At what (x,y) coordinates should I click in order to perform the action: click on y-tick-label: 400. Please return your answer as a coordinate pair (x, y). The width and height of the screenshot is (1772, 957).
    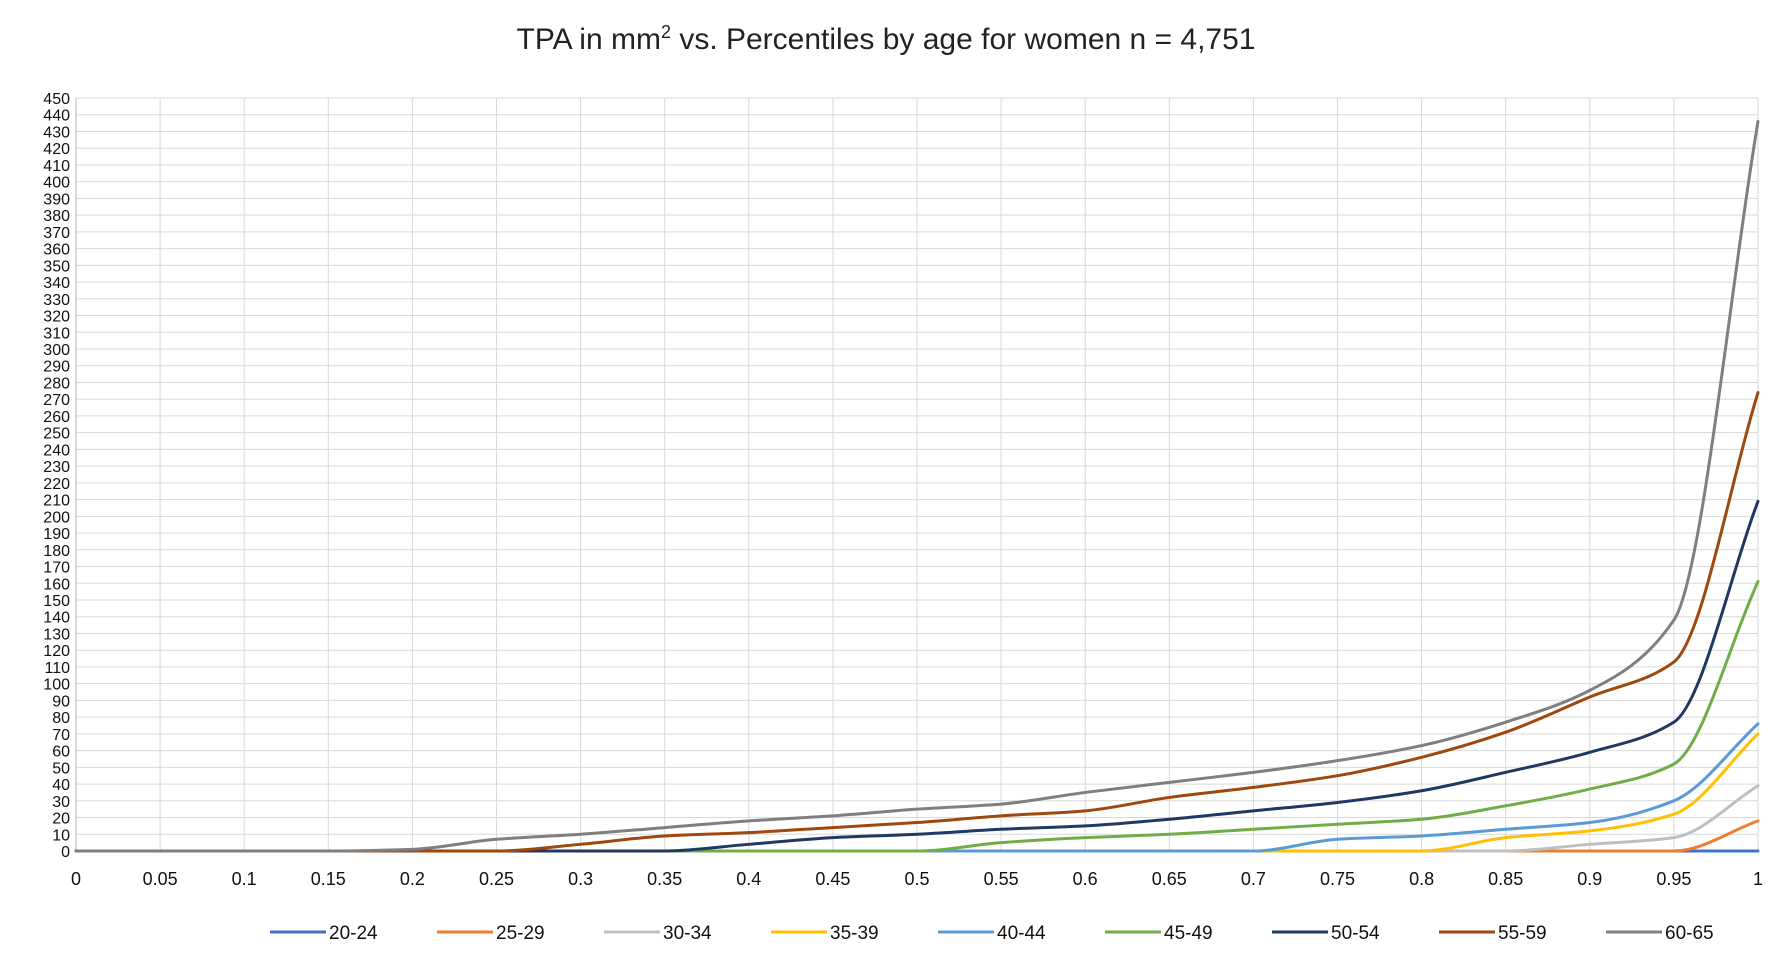
    Looking at the image, I should click on (56, 183).